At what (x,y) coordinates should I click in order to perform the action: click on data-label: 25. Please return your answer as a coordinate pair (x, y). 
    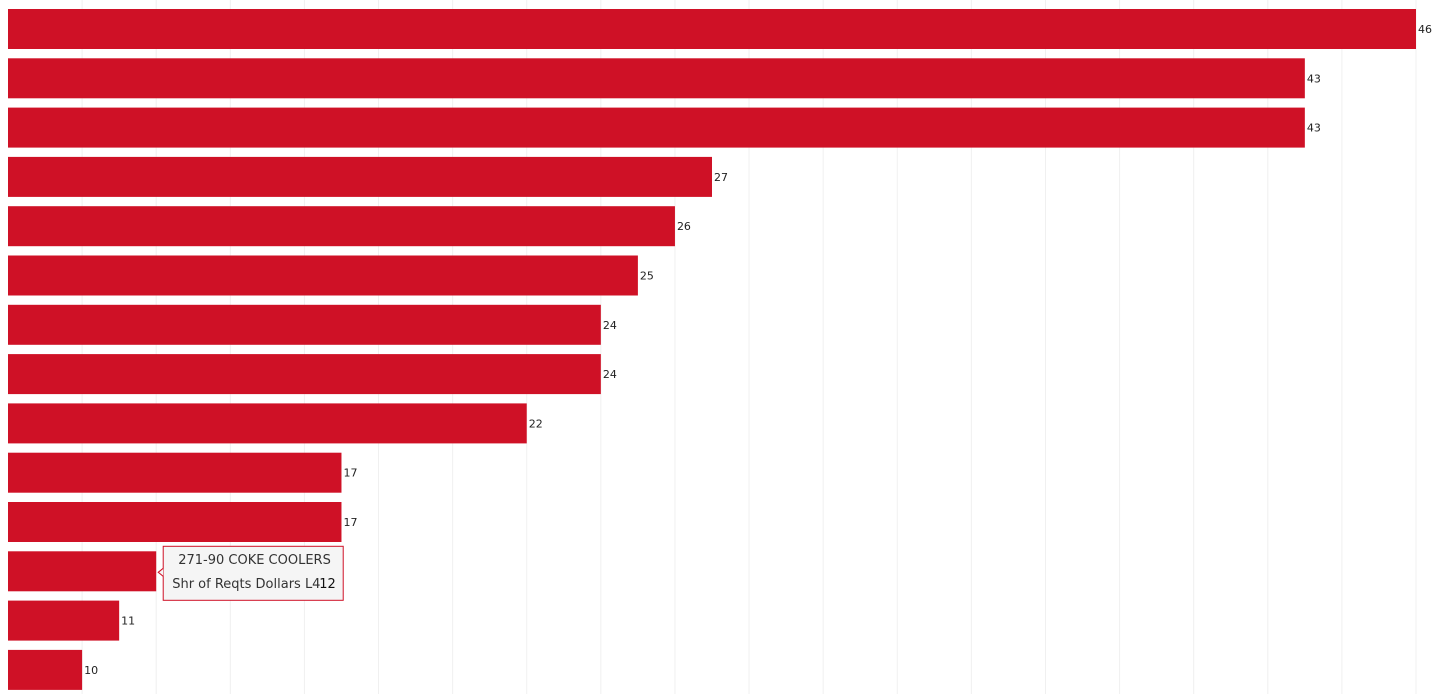
    Looking at the image, I should click on (647, 276).